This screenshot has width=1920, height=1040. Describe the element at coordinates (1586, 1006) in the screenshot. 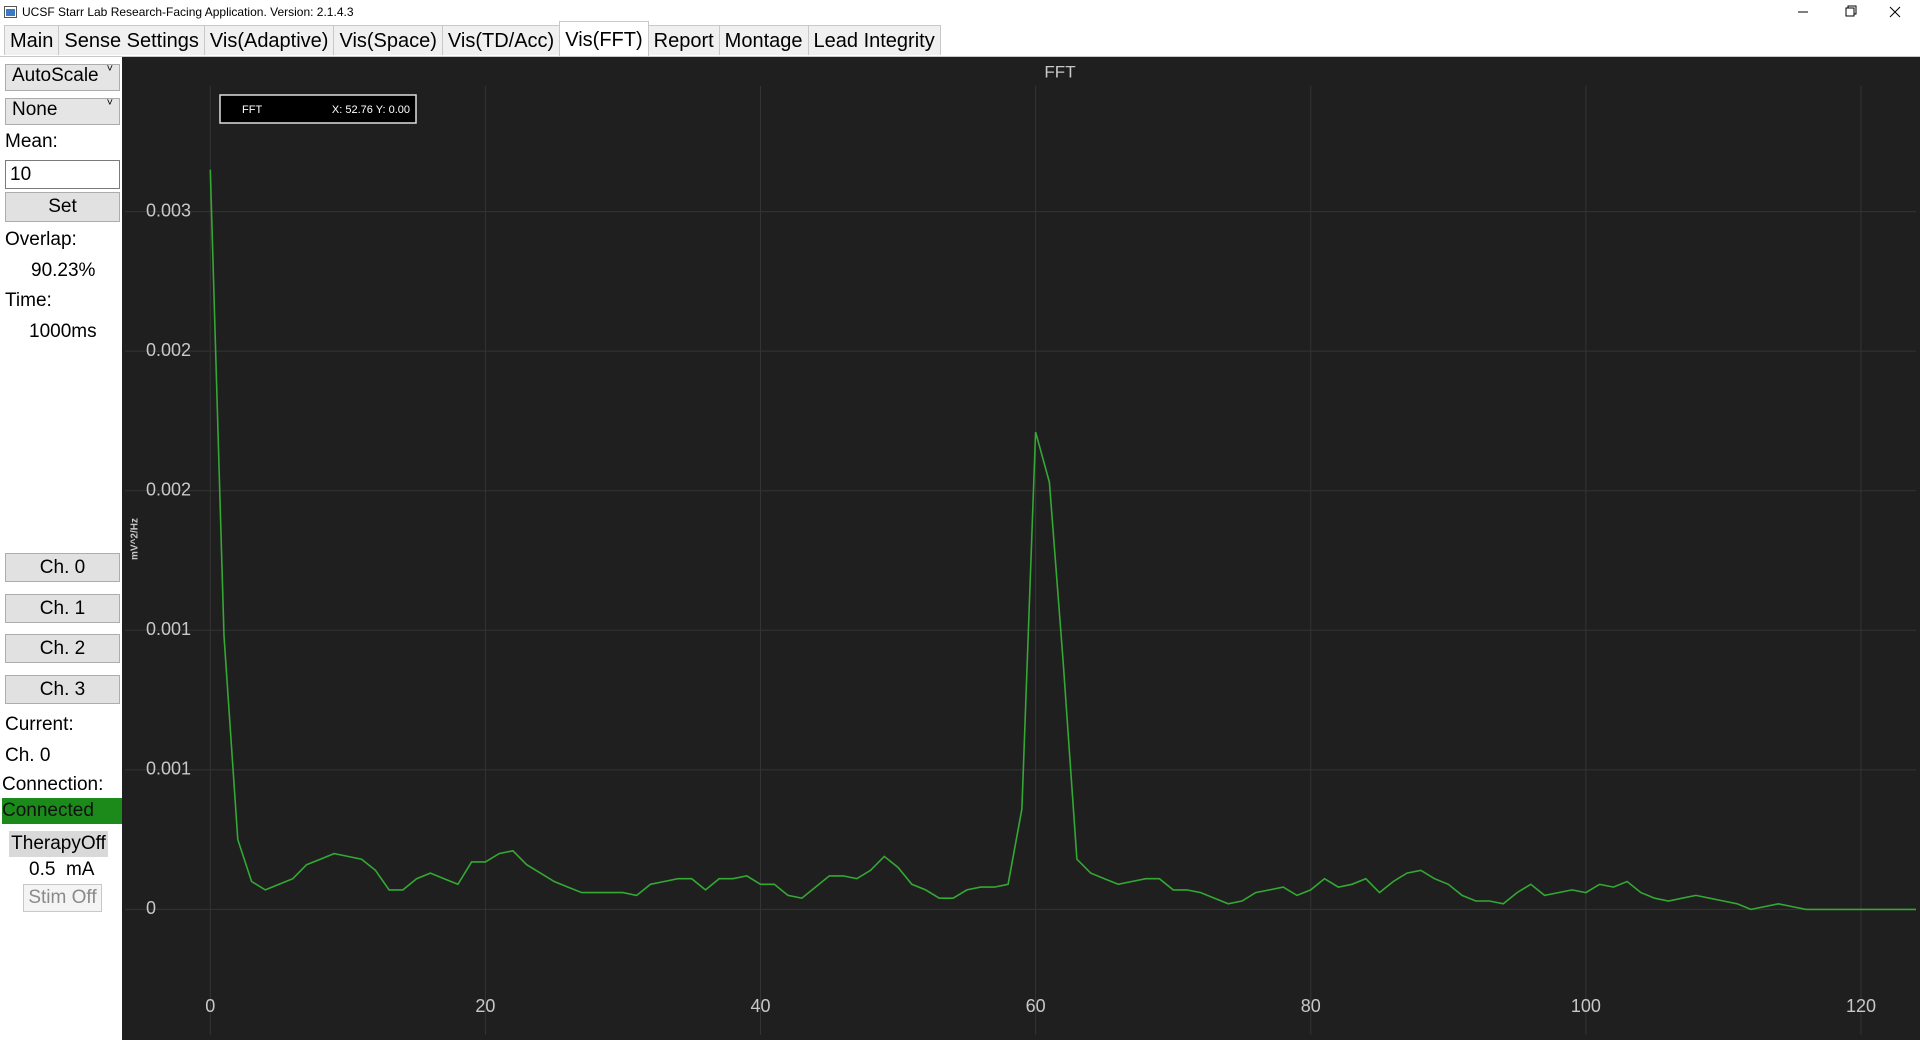

I see `x-tick-label: 100` at that location.